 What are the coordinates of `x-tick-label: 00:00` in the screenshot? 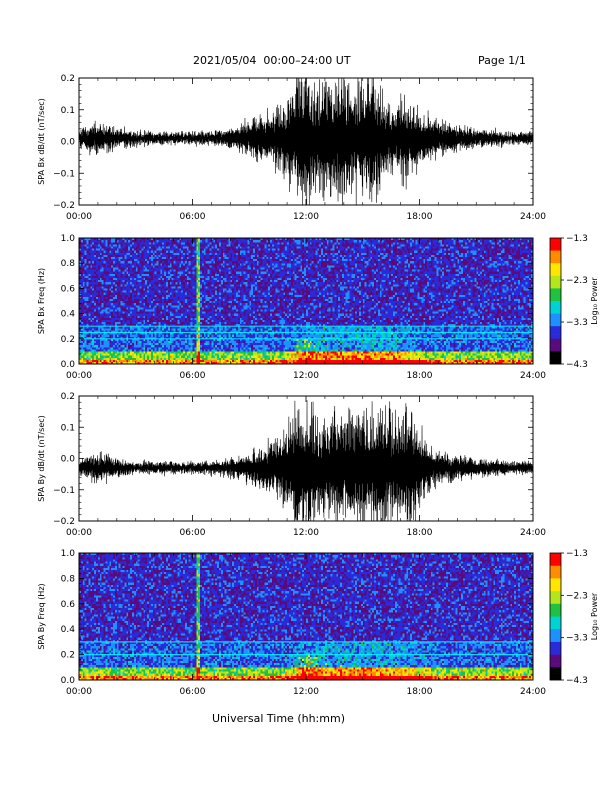 It's located at (79, 217).